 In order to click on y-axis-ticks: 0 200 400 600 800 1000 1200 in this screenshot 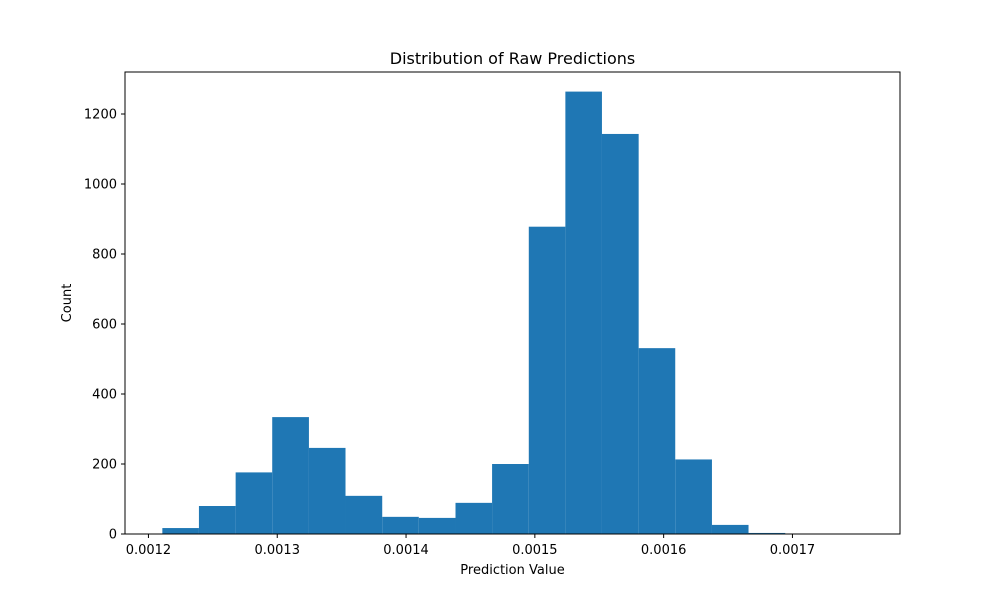, I will do `click(104, 325)`.